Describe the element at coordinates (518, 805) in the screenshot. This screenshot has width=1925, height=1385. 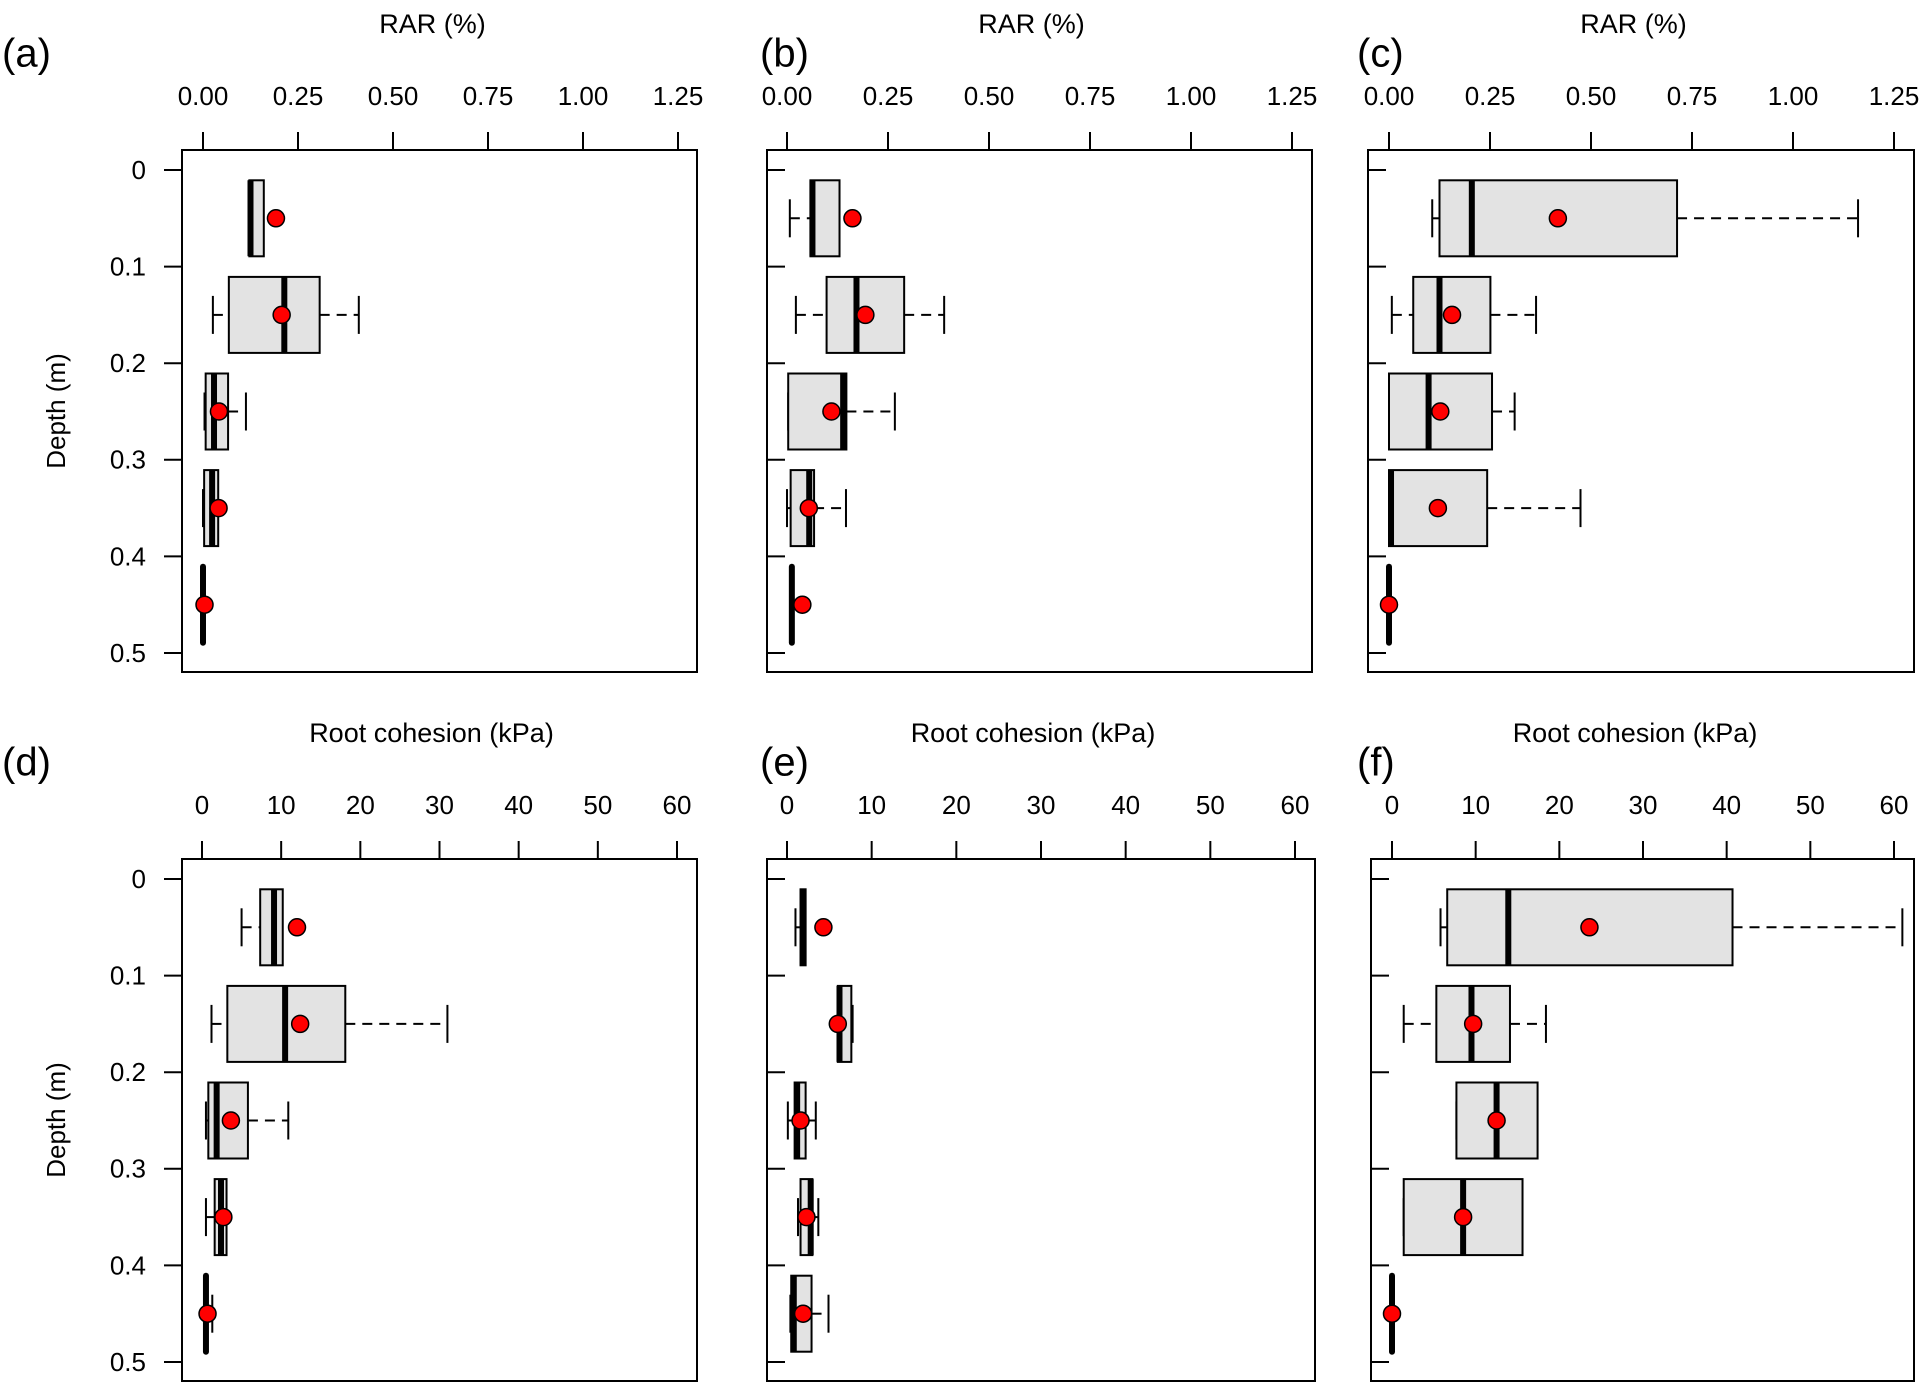
I see `x-tick-label: 40` at that location.